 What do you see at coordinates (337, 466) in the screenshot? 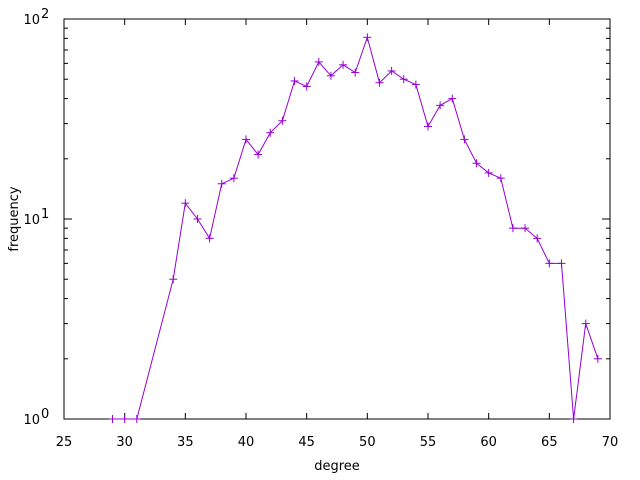
I see `x-axis-label: degree` at bounding box center [337, 466].